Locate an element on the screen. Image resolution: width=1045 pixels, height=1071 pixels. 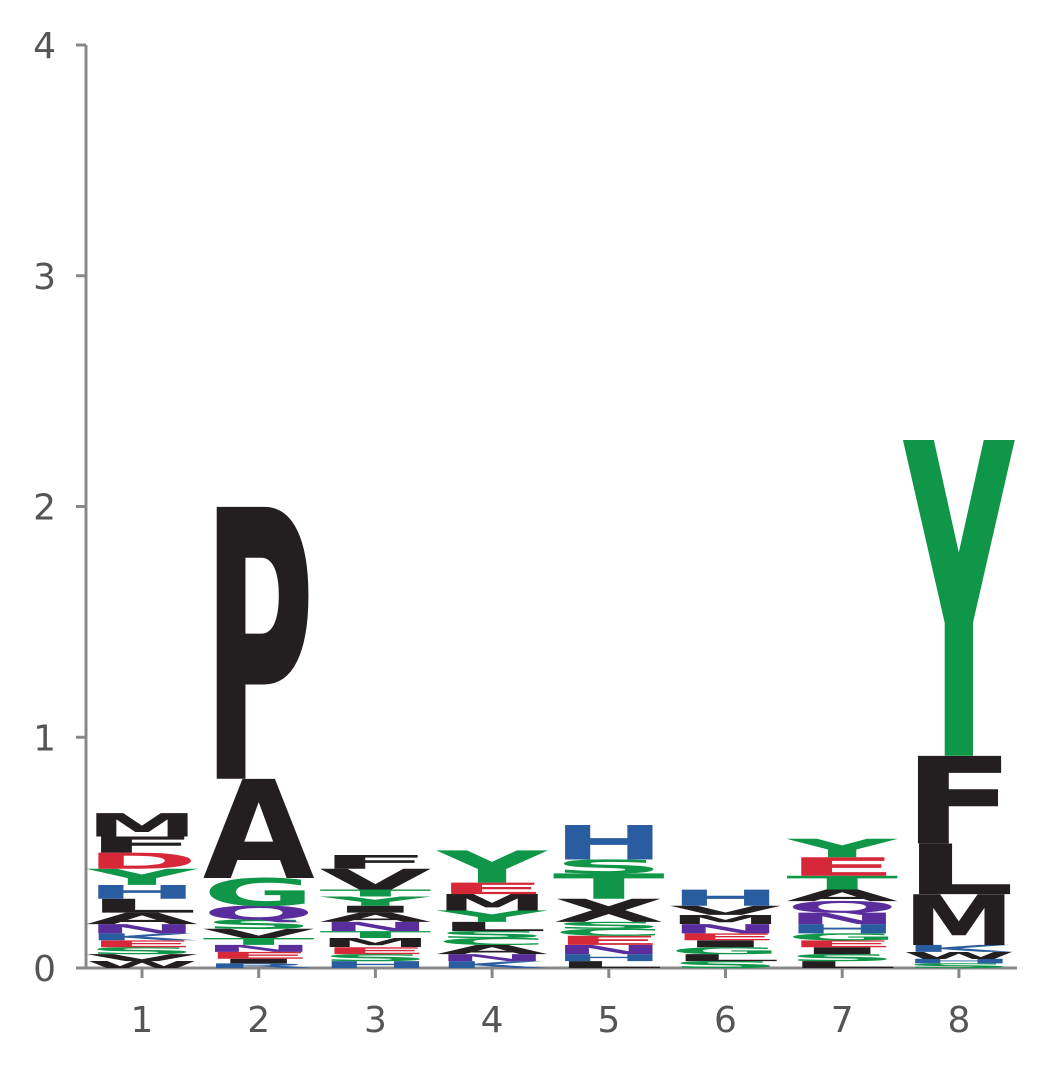
y-axis: 0 1 2 3 4 is located at coordinates (60, 508).